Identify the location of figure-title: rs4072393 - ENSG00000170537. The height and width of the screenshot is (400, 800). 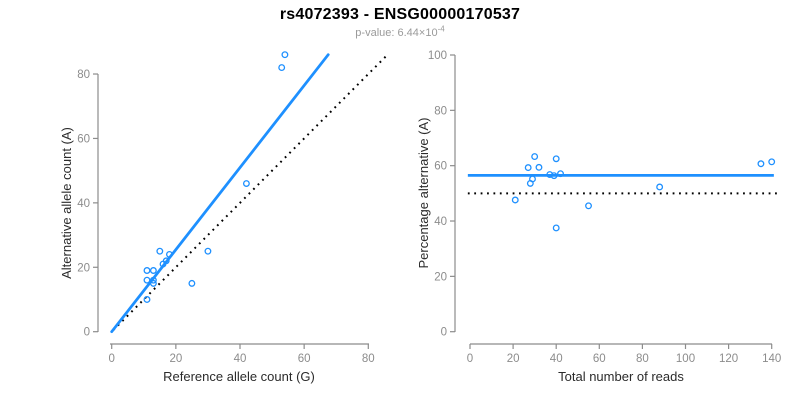
(400, 14).